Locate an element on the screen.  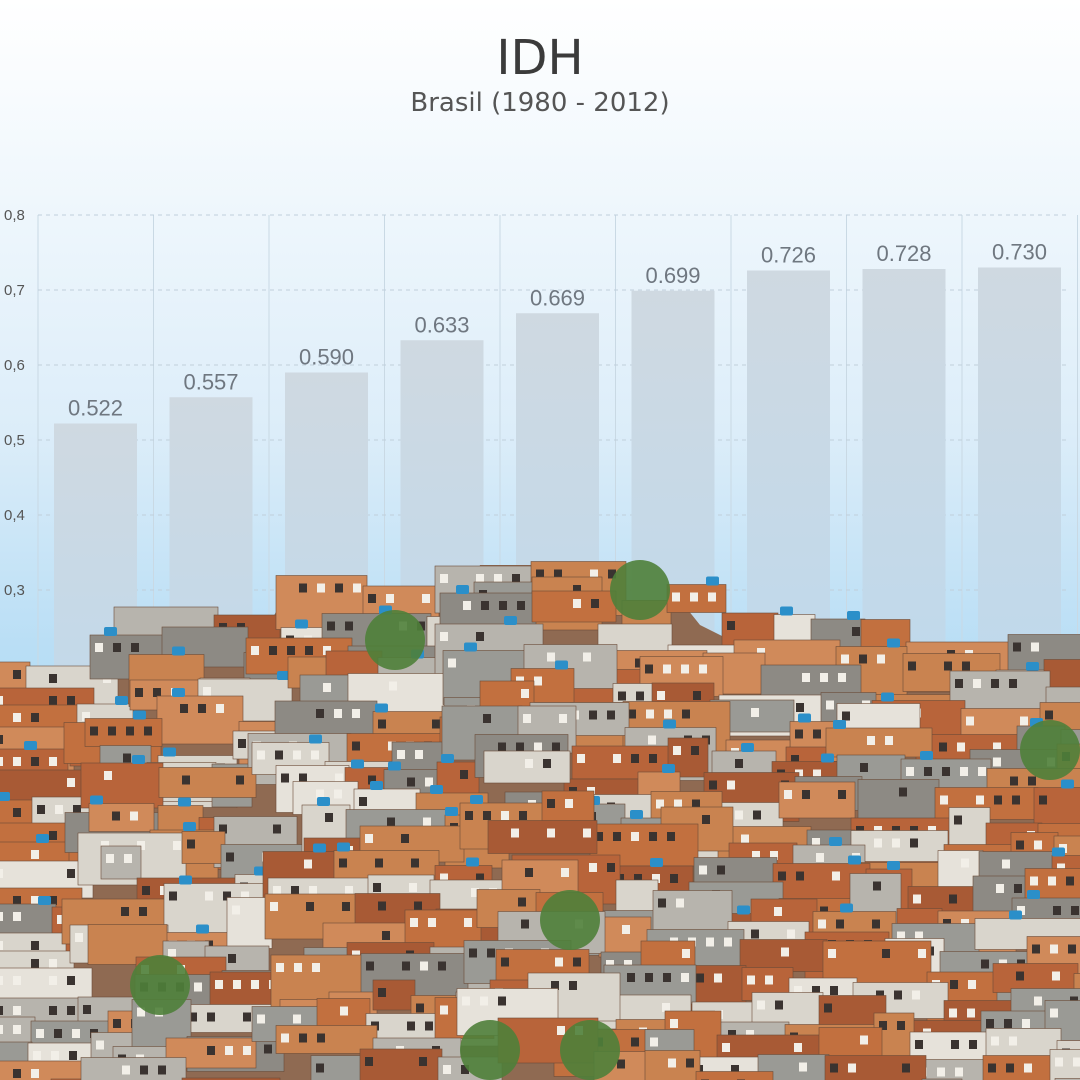
y-tick-label: 0,6 is located at coordinates (14, 365).